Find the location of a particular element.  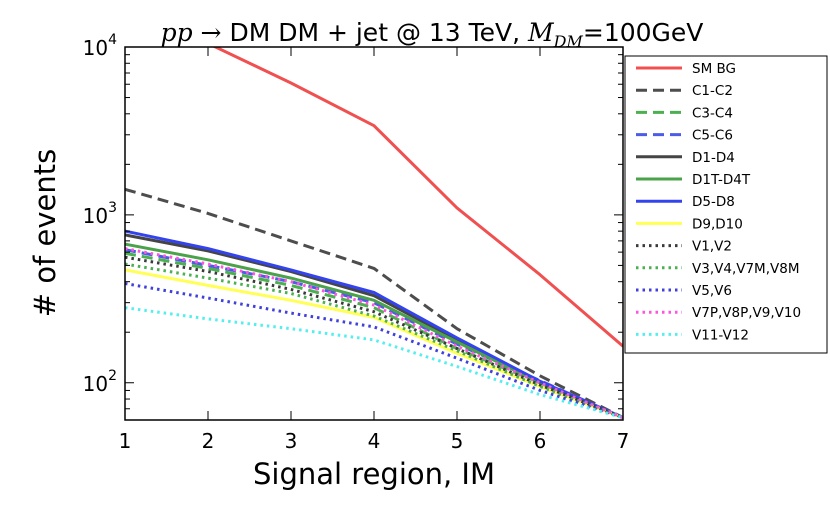

x-tick-label: 4 is located at coordinates (374, 441).